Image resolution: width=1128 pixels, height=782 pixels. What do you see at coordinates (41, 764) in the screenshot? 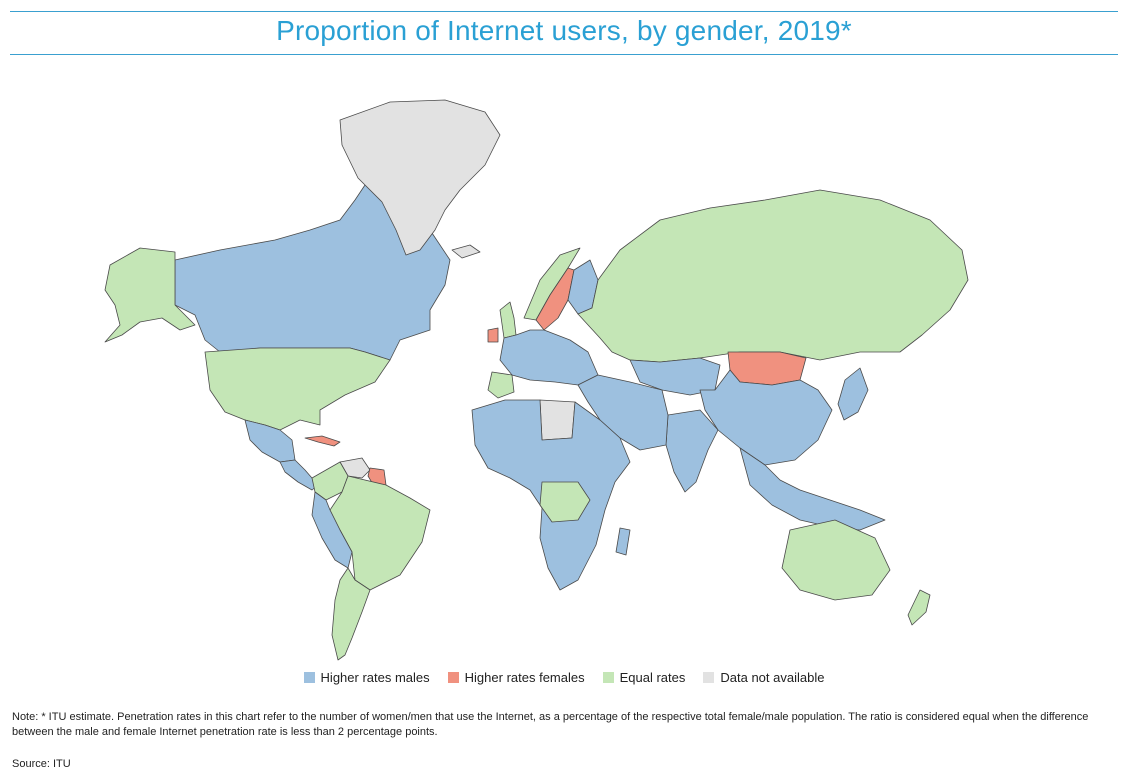
I see `source-note: Source: ITU` at bounding box center [41, 764].